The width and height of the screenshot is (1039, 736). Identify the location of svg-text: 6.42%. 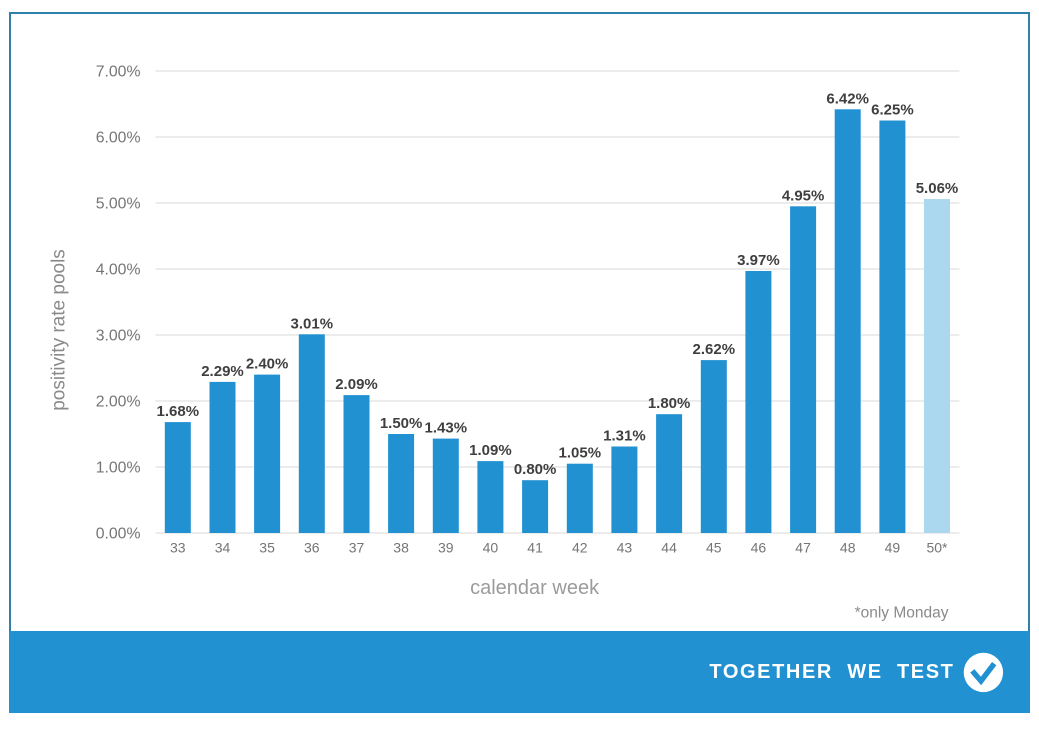
(847, 98).